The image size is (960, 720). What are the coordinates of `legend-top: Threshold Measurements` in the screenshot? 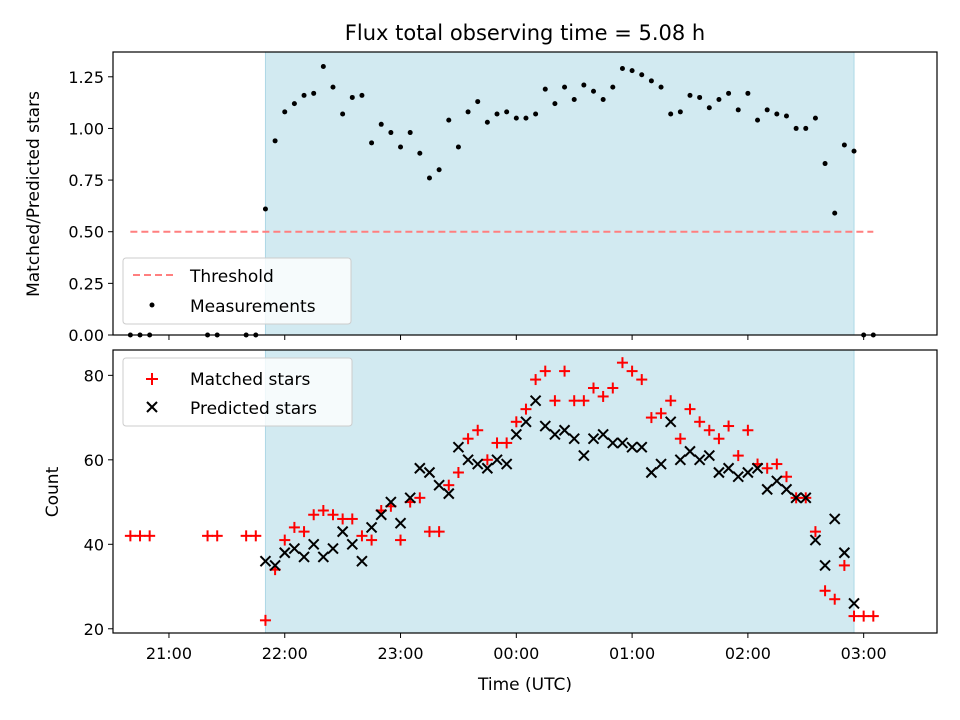 It's located at (237, 291).